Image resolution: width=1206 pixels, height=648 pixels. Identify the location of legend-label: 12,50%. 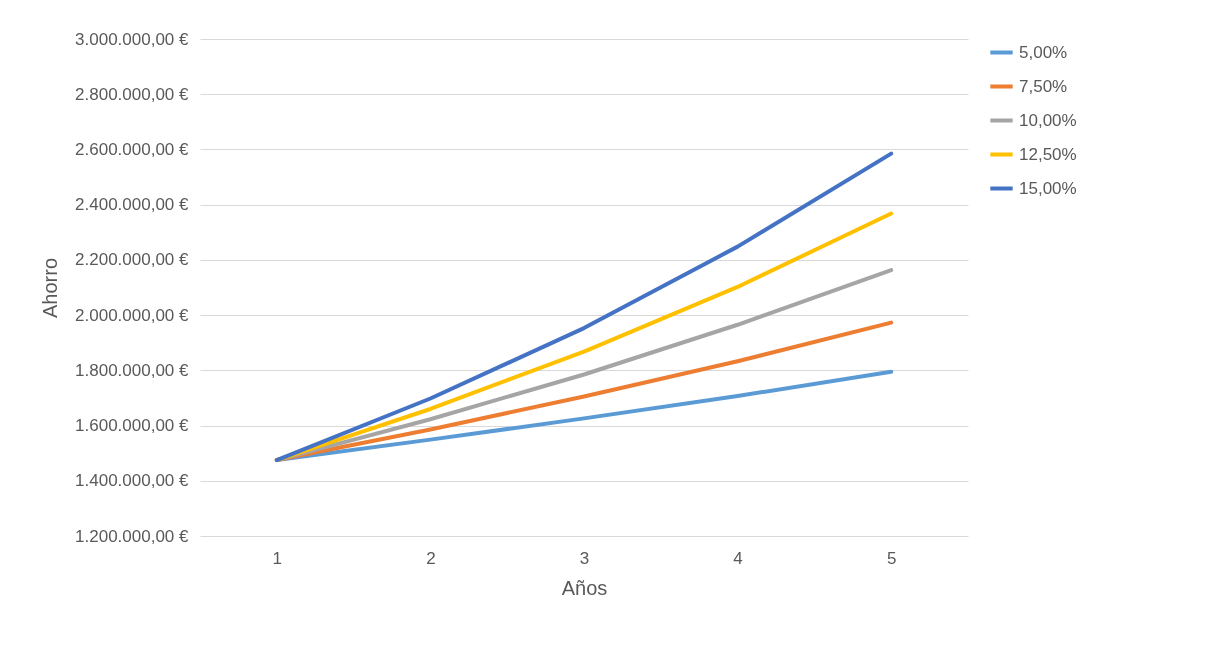
(1048, 154).